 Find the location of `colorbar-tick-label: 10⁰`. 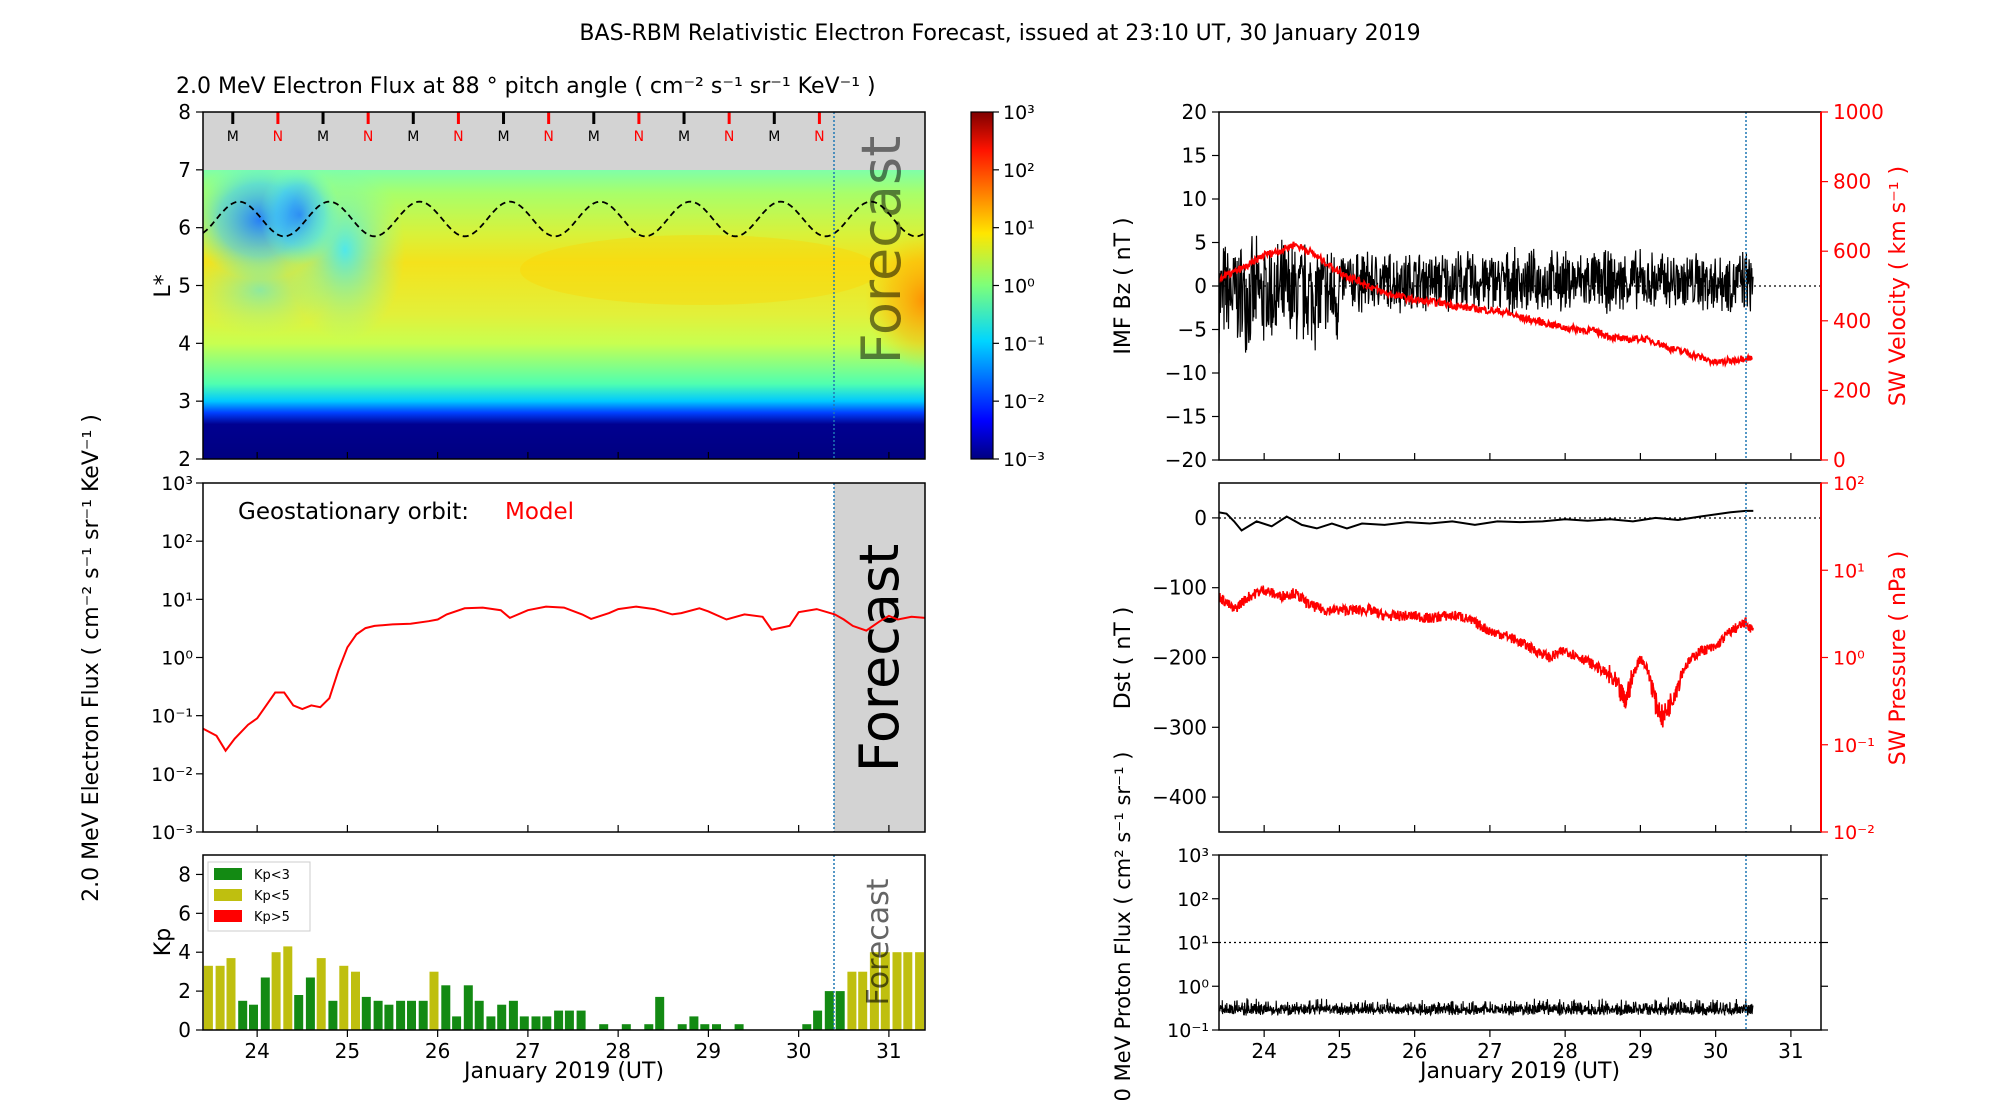

colorbar-tick-label: 10⁰ is located at coordinates (1019, 287).